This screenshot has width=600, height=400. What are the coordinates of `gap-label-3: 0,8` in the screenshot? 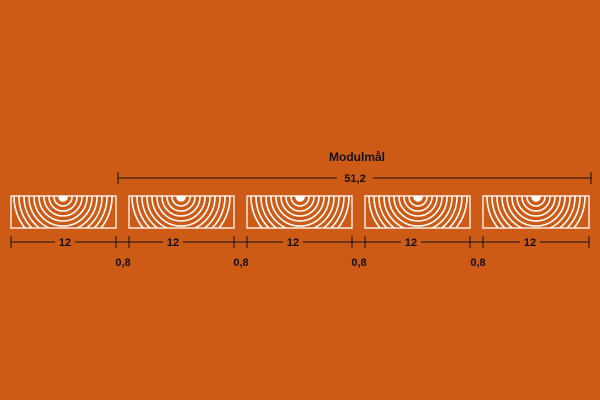 It's located at (358, 263).